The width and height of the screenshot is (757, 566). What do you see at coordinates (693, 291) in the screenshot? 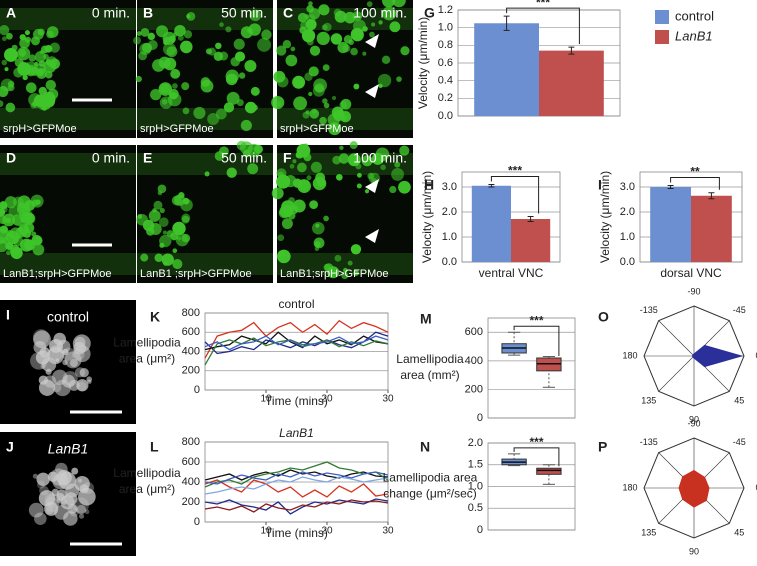
I see `angle-label: -90` at bounding box center [693, 291].